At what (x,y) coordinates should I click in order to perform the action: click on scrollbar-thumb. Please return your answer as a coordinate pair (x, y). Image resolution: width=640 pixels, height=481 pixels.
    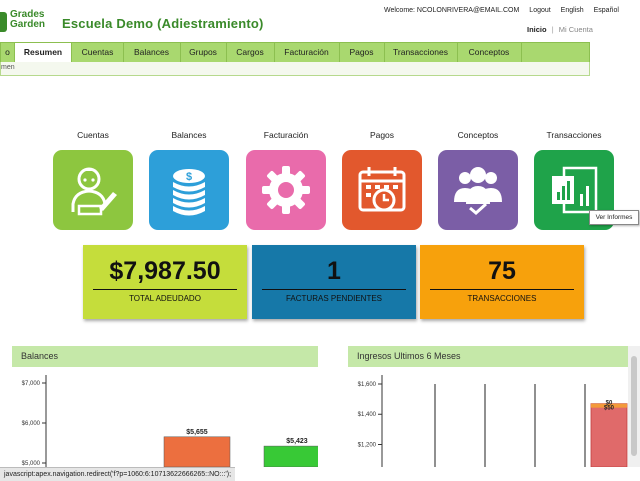
    Looking at the image, I should click on (634, 406).